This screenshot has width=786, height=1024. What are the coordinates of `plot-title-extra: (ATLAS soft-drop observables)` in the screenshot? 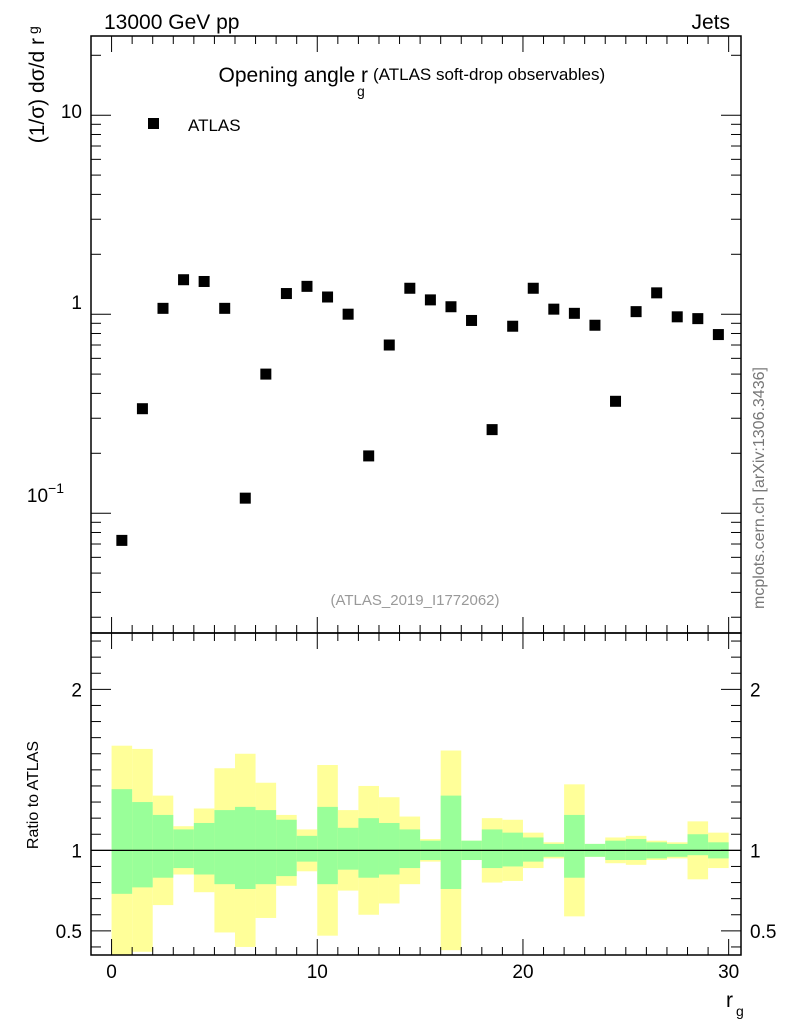 It's located at (489, 74).